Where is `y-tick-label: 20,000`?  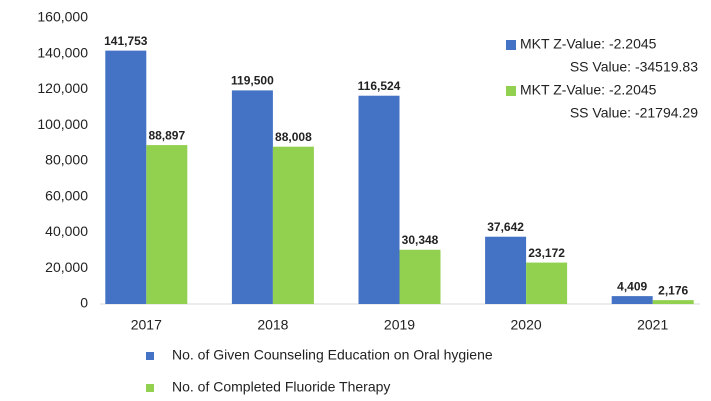
y-tick-label: 20,000 is located at coordinates (66, 267).